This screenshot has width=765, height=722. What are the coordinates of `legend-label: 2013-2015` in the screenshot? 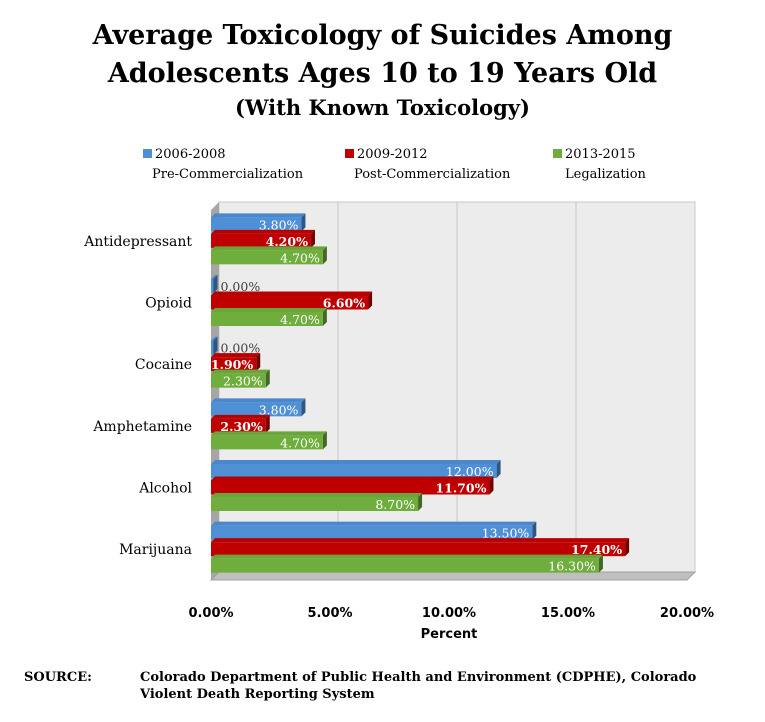 It's located at (600, 154).